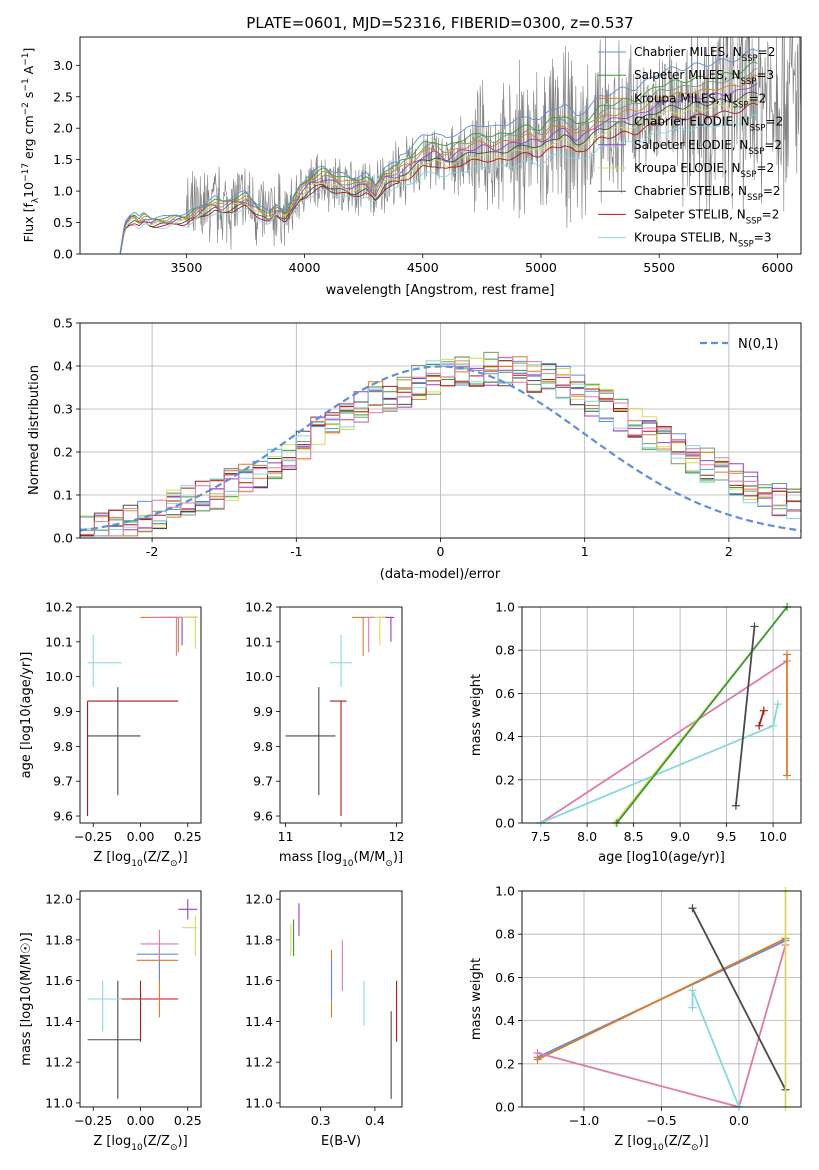 The image size is (819, 1170). Describe the element at coordinates (63, 65) in the screenshot. I see `y-tick-label: 3.0` at that location.